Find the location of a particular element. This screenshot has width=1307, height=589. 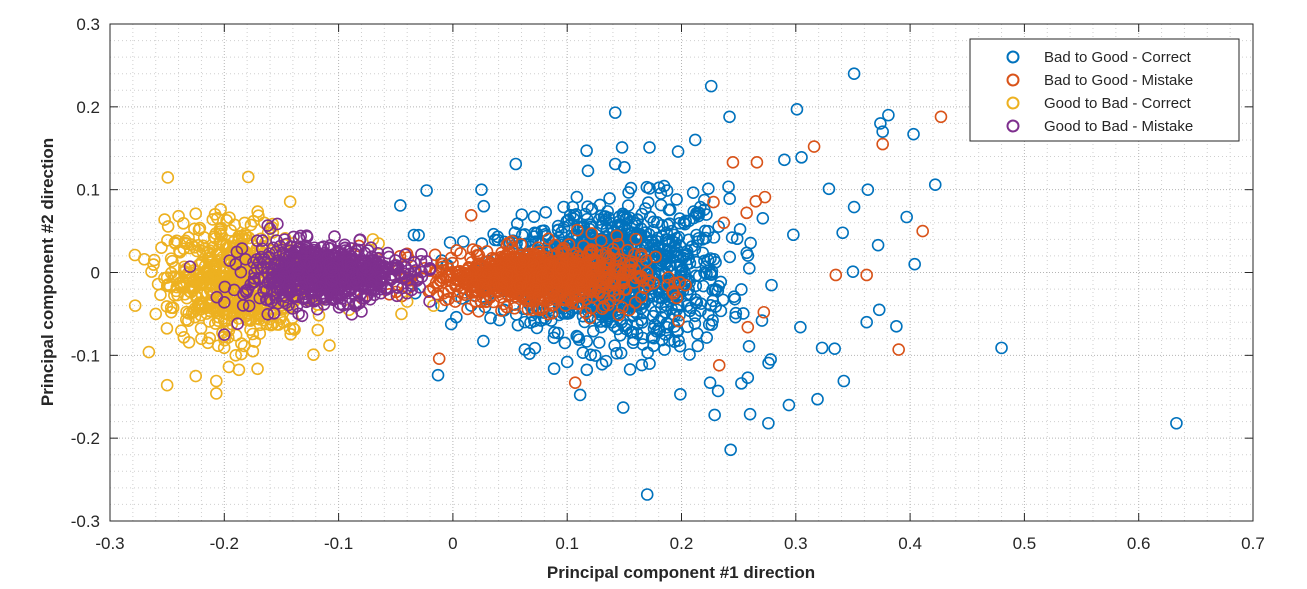

x-tick-label: 0.2 is located at coordinates (682, 543).